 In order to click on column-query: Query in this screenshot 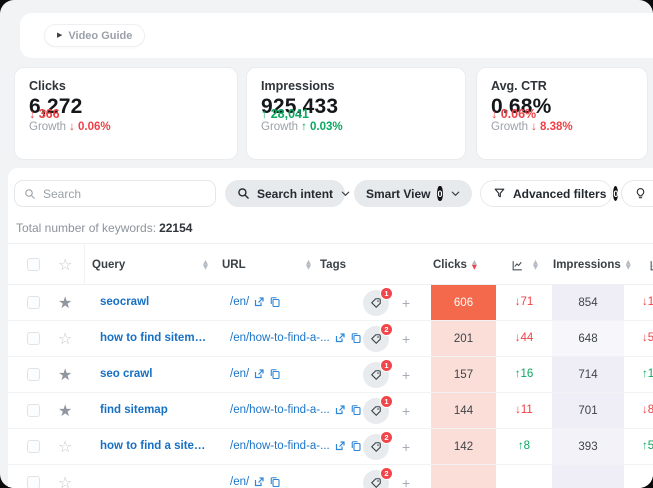, I will do `click(109, 265)`.